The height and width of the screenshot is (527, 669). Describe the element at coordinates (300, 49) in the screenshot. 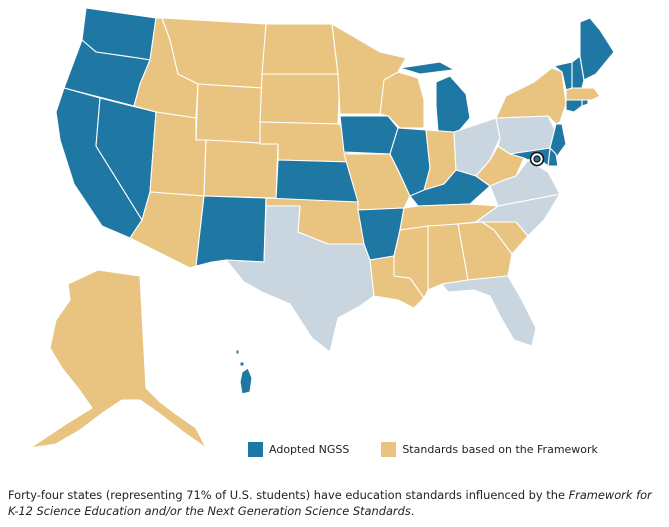

I see `state-north-dakota` at that location.